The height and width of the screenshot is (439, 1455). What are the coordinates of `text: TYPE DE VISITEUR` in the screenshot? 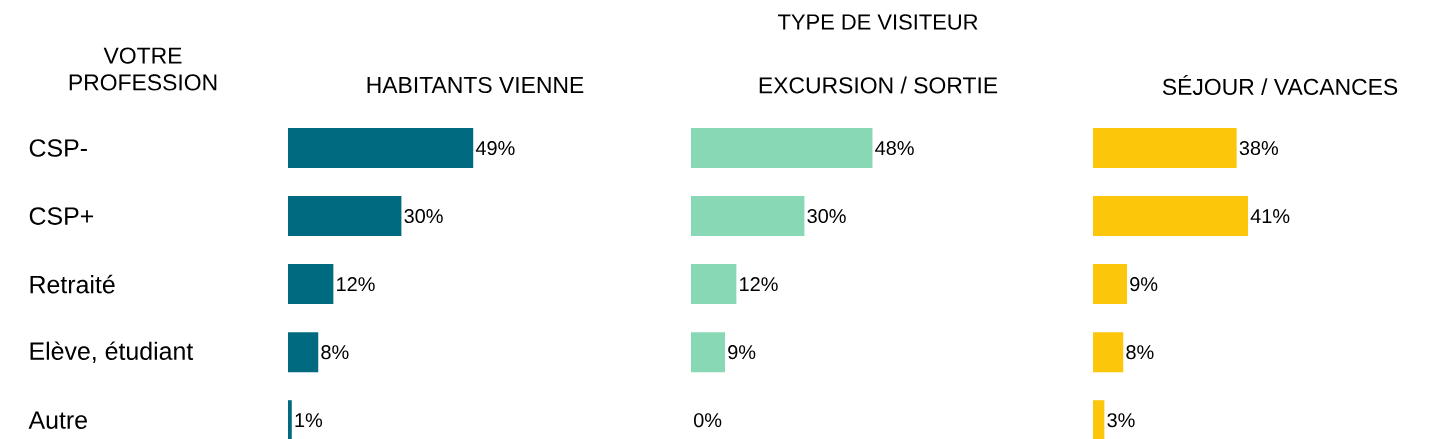 It's located at (878, 22).